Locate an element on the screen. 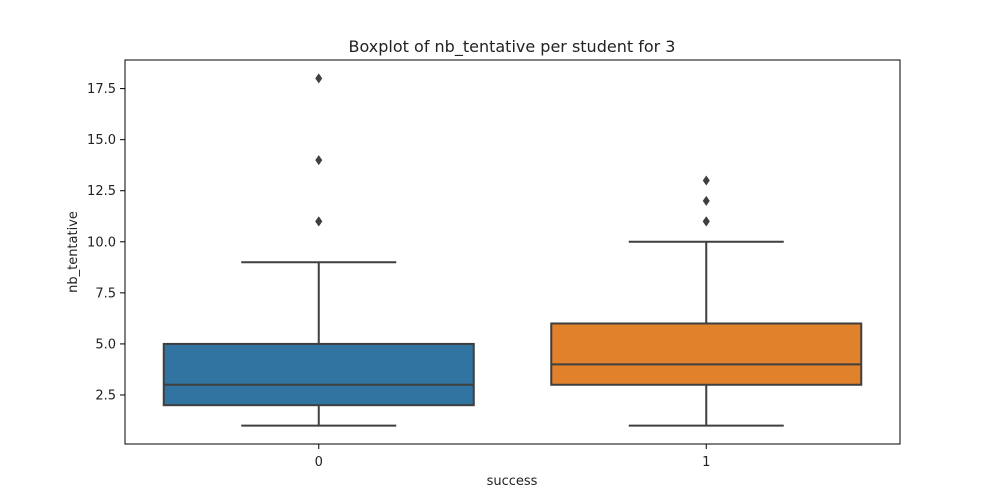 The width and height of the screenshot is (1000, 500). x-tick-label: 1 is located at coordinates (706, 462).